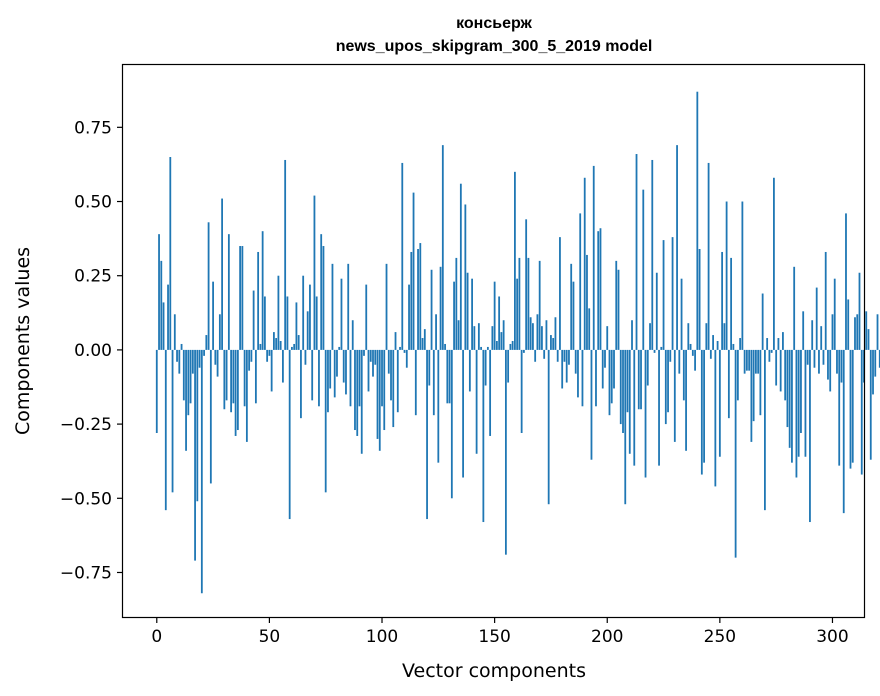  I want to click on x-tick-label: 250, so click(720, 637).